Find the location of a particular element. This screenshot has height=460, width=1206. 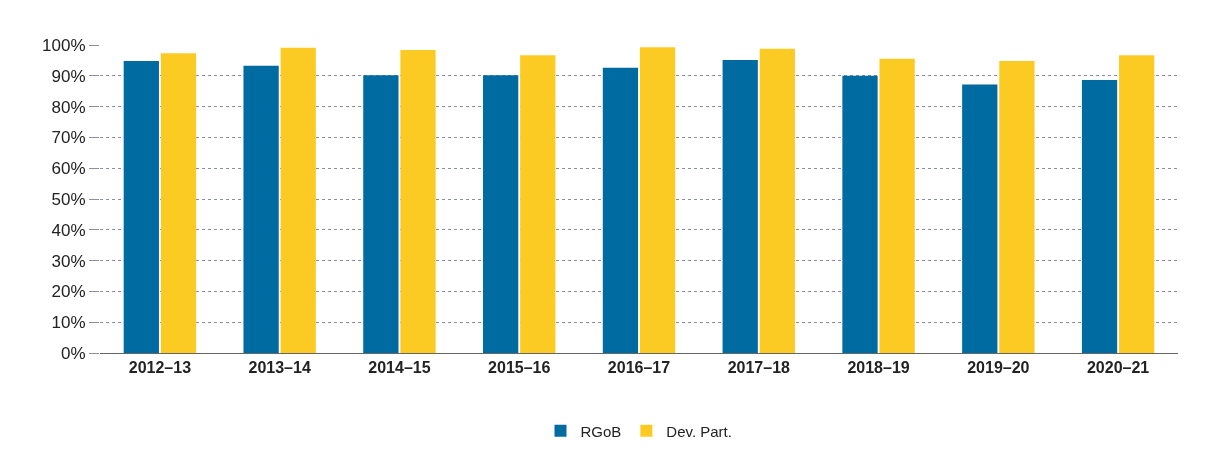

y-tick-label: 90% is located at coordinates (68, 76).